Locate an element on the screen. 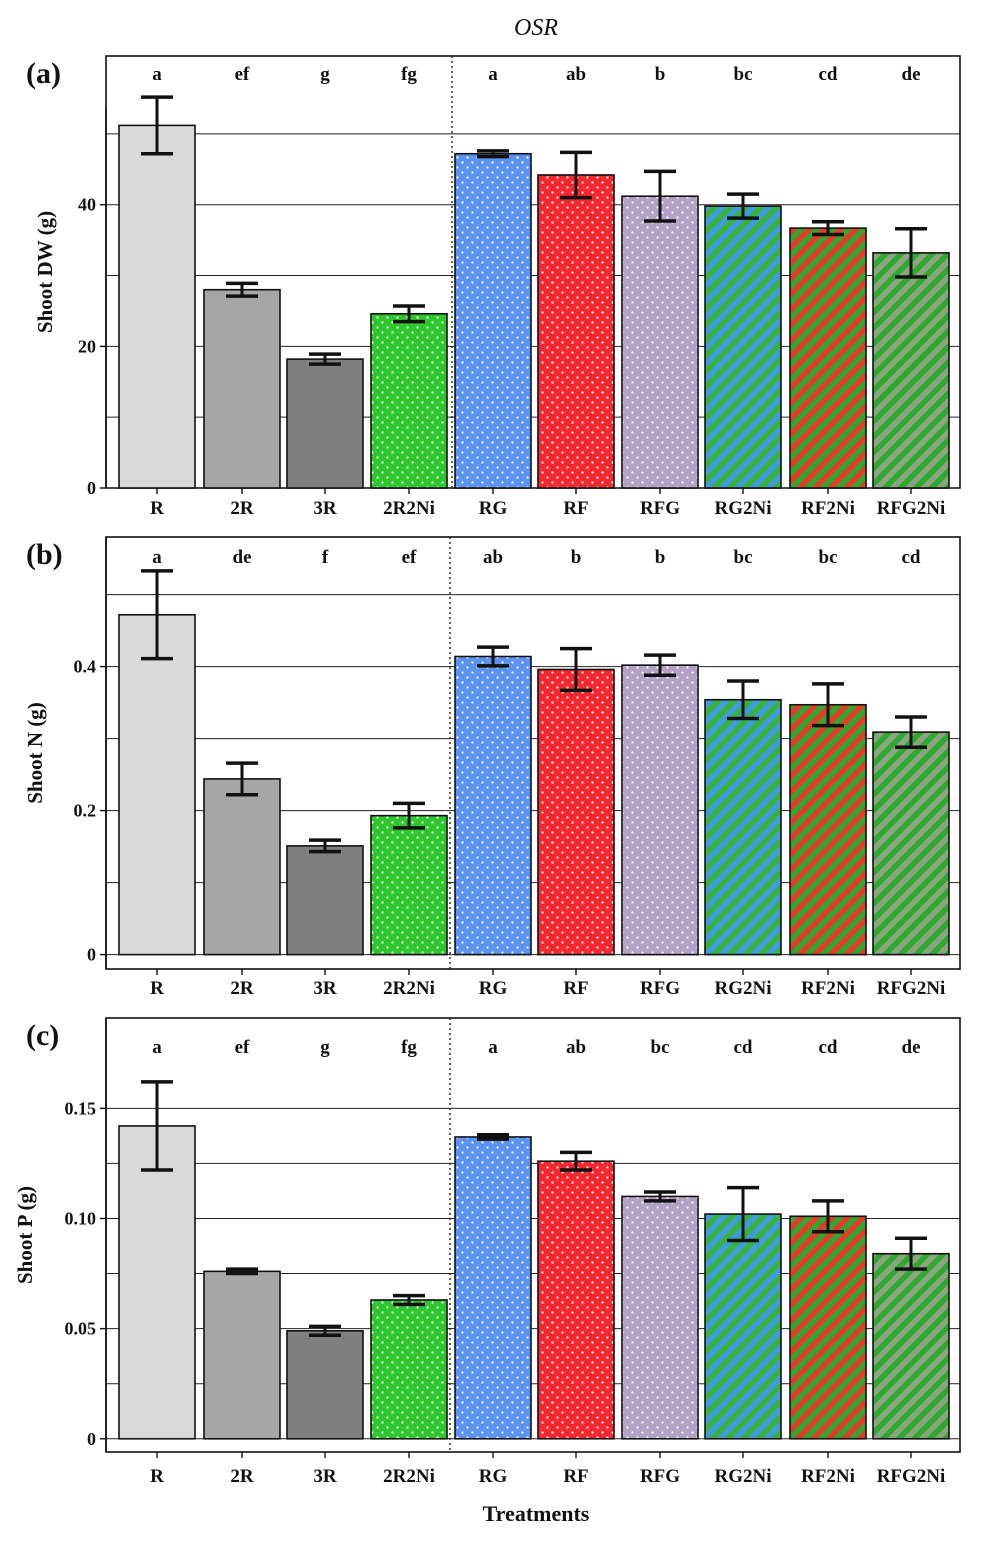 This screenshot has width=996, height=1544. category-label: RF2Ni is located at coordinates (828, 988).